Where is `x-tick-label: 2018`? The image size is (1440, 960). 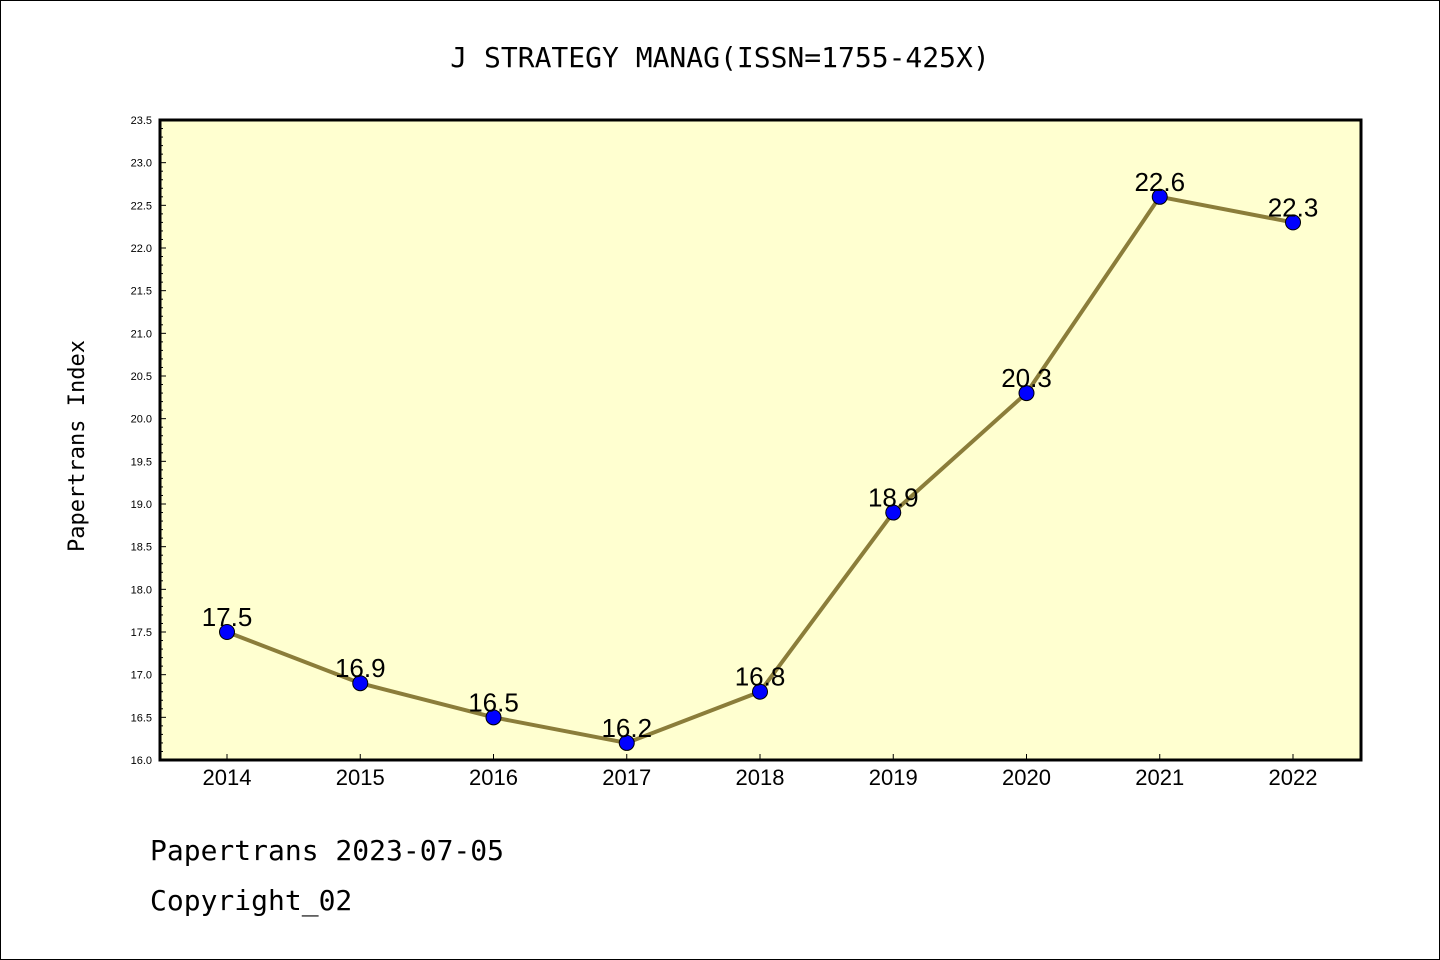 x-tick-label: 2018 is located at coordinates (760, 777).